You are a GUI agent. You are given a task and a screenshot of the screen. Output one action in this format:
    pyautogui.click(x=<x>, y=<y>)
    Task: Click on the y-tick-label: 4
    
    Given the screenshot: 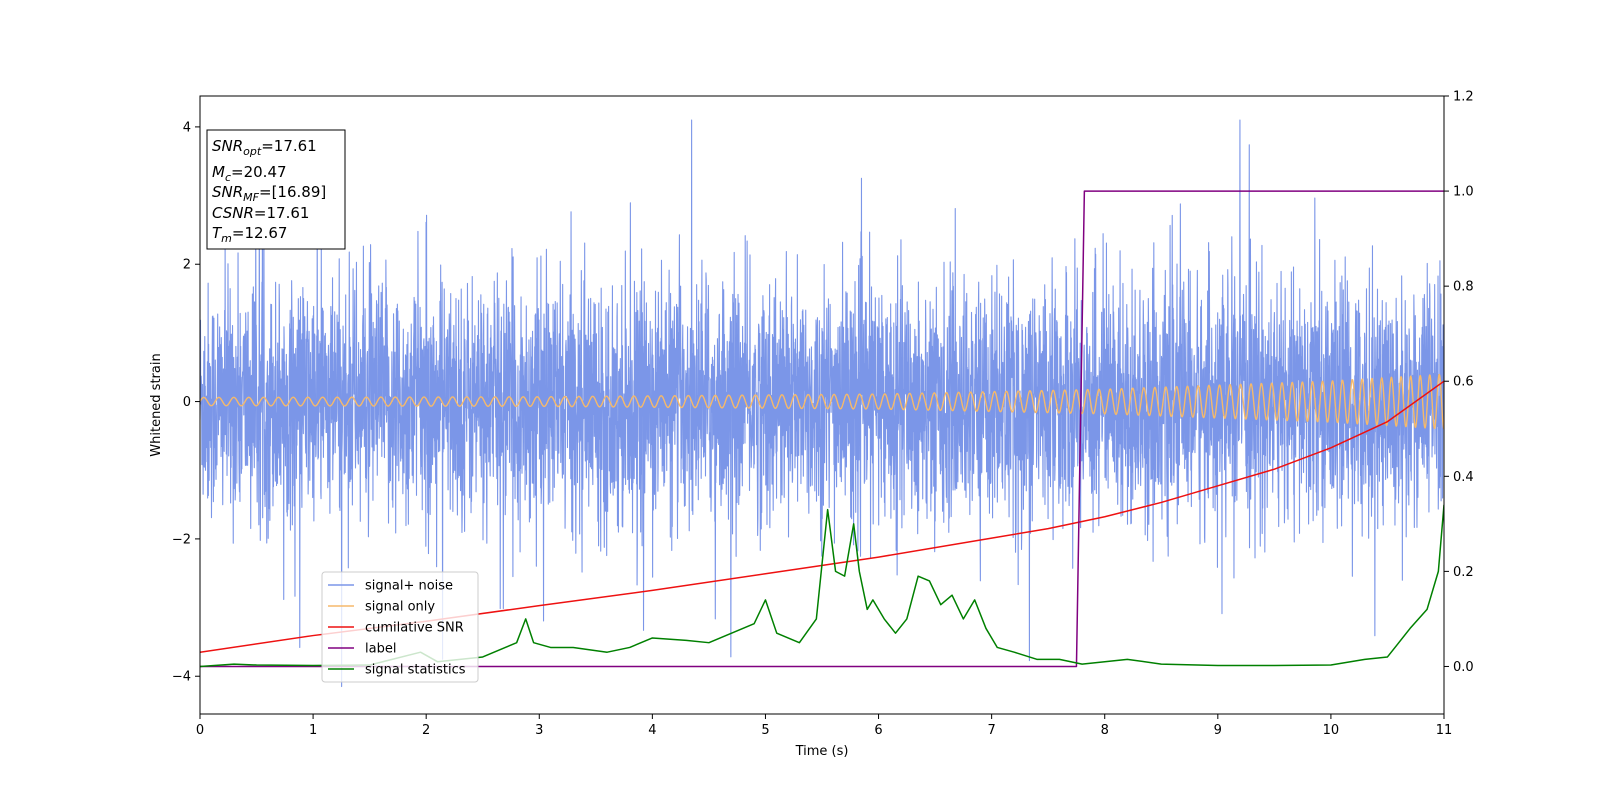 What is the action you would take?
    pyautogui.click(x=187, y=127)
    